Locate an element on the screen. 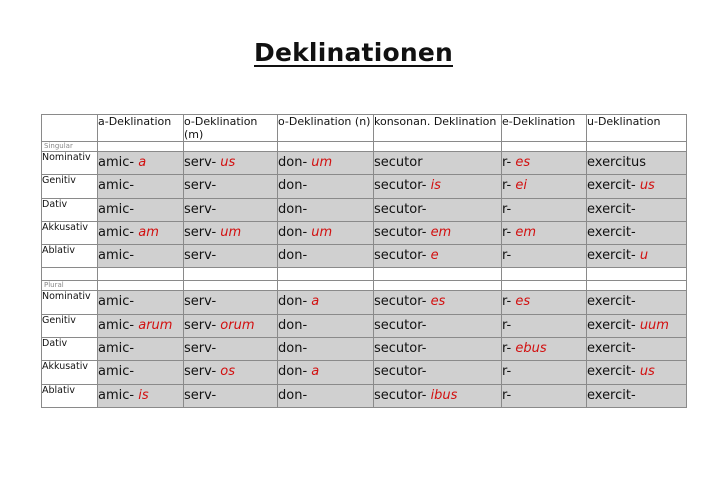 Image resolution: width=707 pixels, height=500 pixels. case-label: Genitiv is located at coordinates (69, 186).